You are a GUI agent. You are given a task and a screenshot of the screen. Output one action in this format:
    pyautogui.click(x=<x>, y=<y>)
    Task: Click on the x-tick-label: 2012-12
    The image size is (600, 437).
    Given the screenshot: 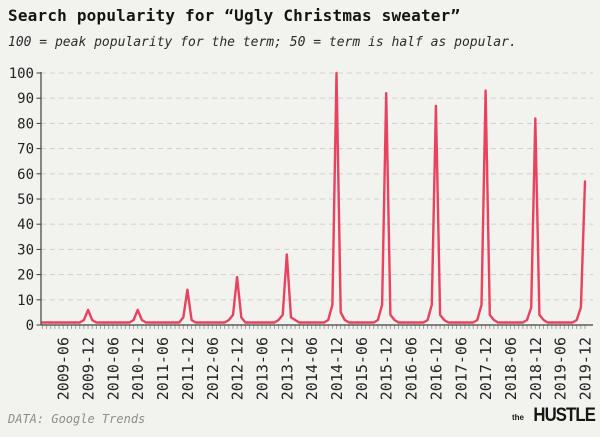 What is the action you would take?
    pyautogui.click(x=238, y=368)
    